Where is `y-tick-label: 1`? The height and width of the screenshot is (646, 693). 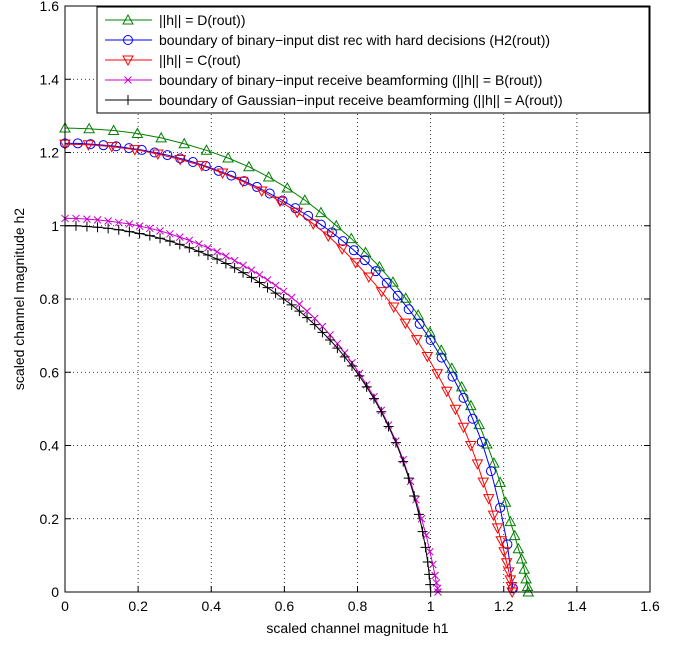 y-tick-label: 1 is located at coordinates (55, 226).